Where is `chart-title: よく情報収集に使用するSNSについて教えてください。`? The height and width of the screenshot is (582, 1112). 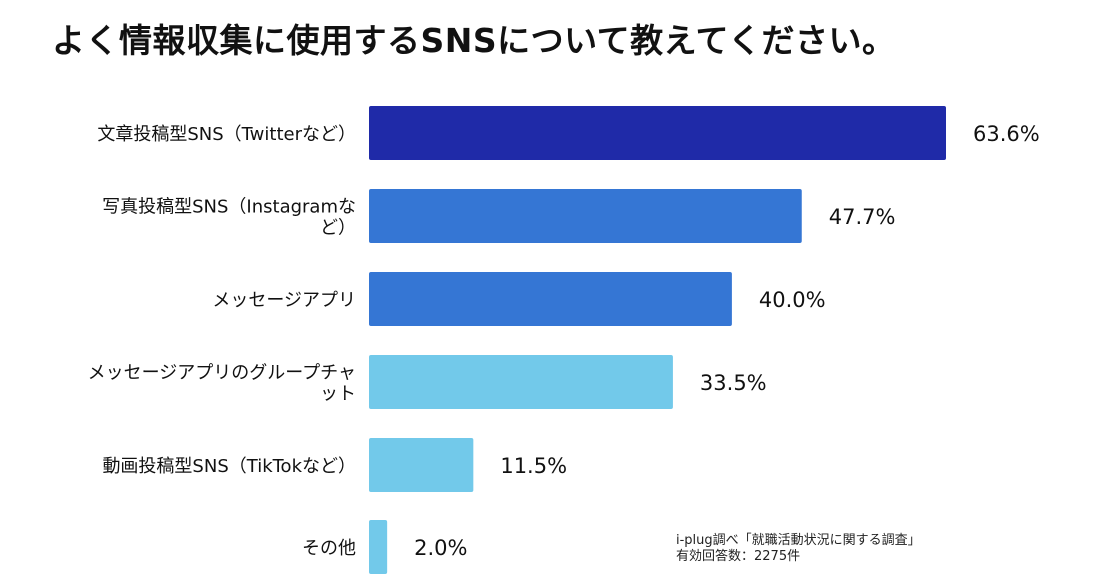 chart-title: よく情報収集に使用するSNSについて教えてください。 is located at coordinates (474, 40).